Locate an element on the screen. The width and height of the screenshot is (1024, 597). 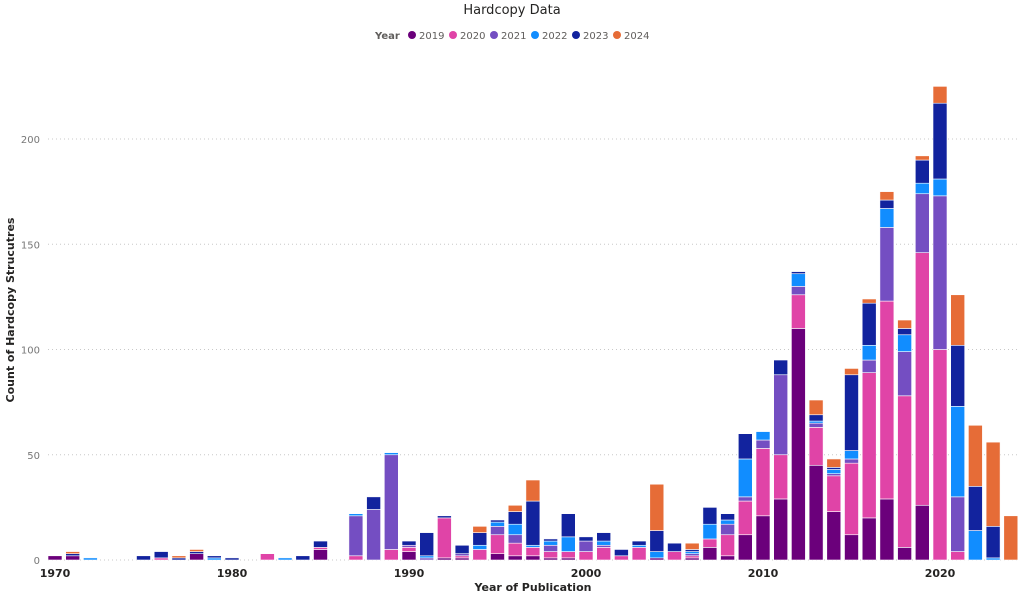
bar-2012-2021 is located at coordinates (798, 291).